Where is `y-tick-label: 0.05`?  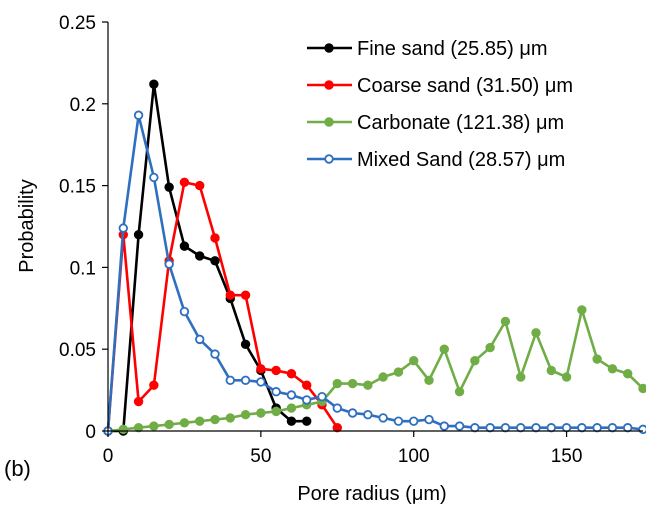
y-tick-label: 0.05 is located at coordinates (77, 350).